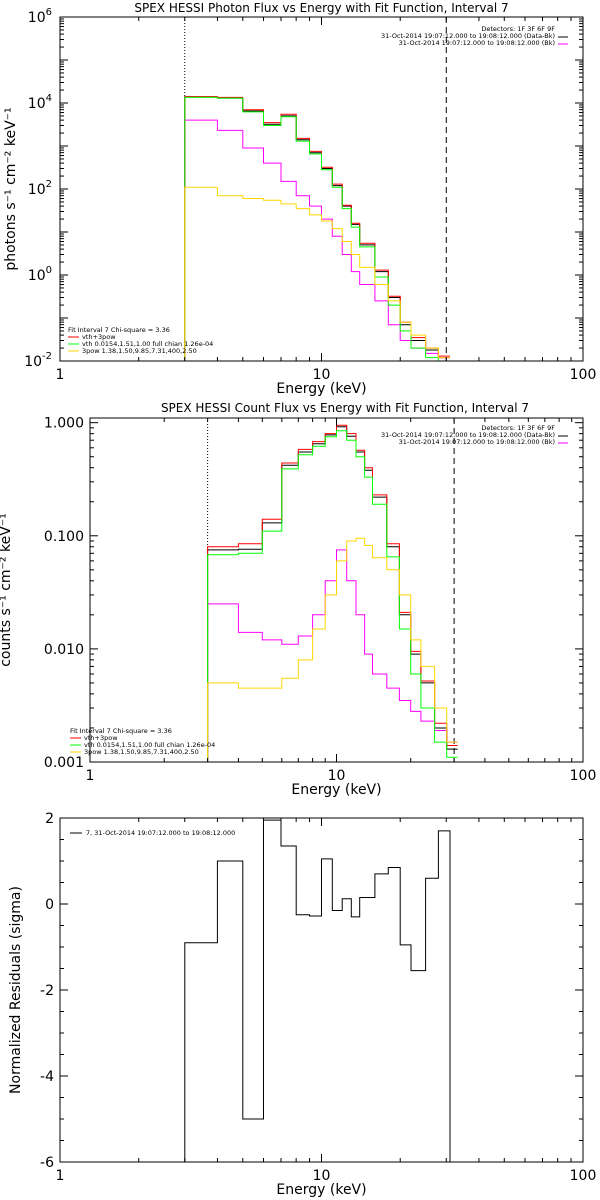 This screenshot has height=1200, width=600. I want to click on y-tick-label: 10², so click(40, 188).